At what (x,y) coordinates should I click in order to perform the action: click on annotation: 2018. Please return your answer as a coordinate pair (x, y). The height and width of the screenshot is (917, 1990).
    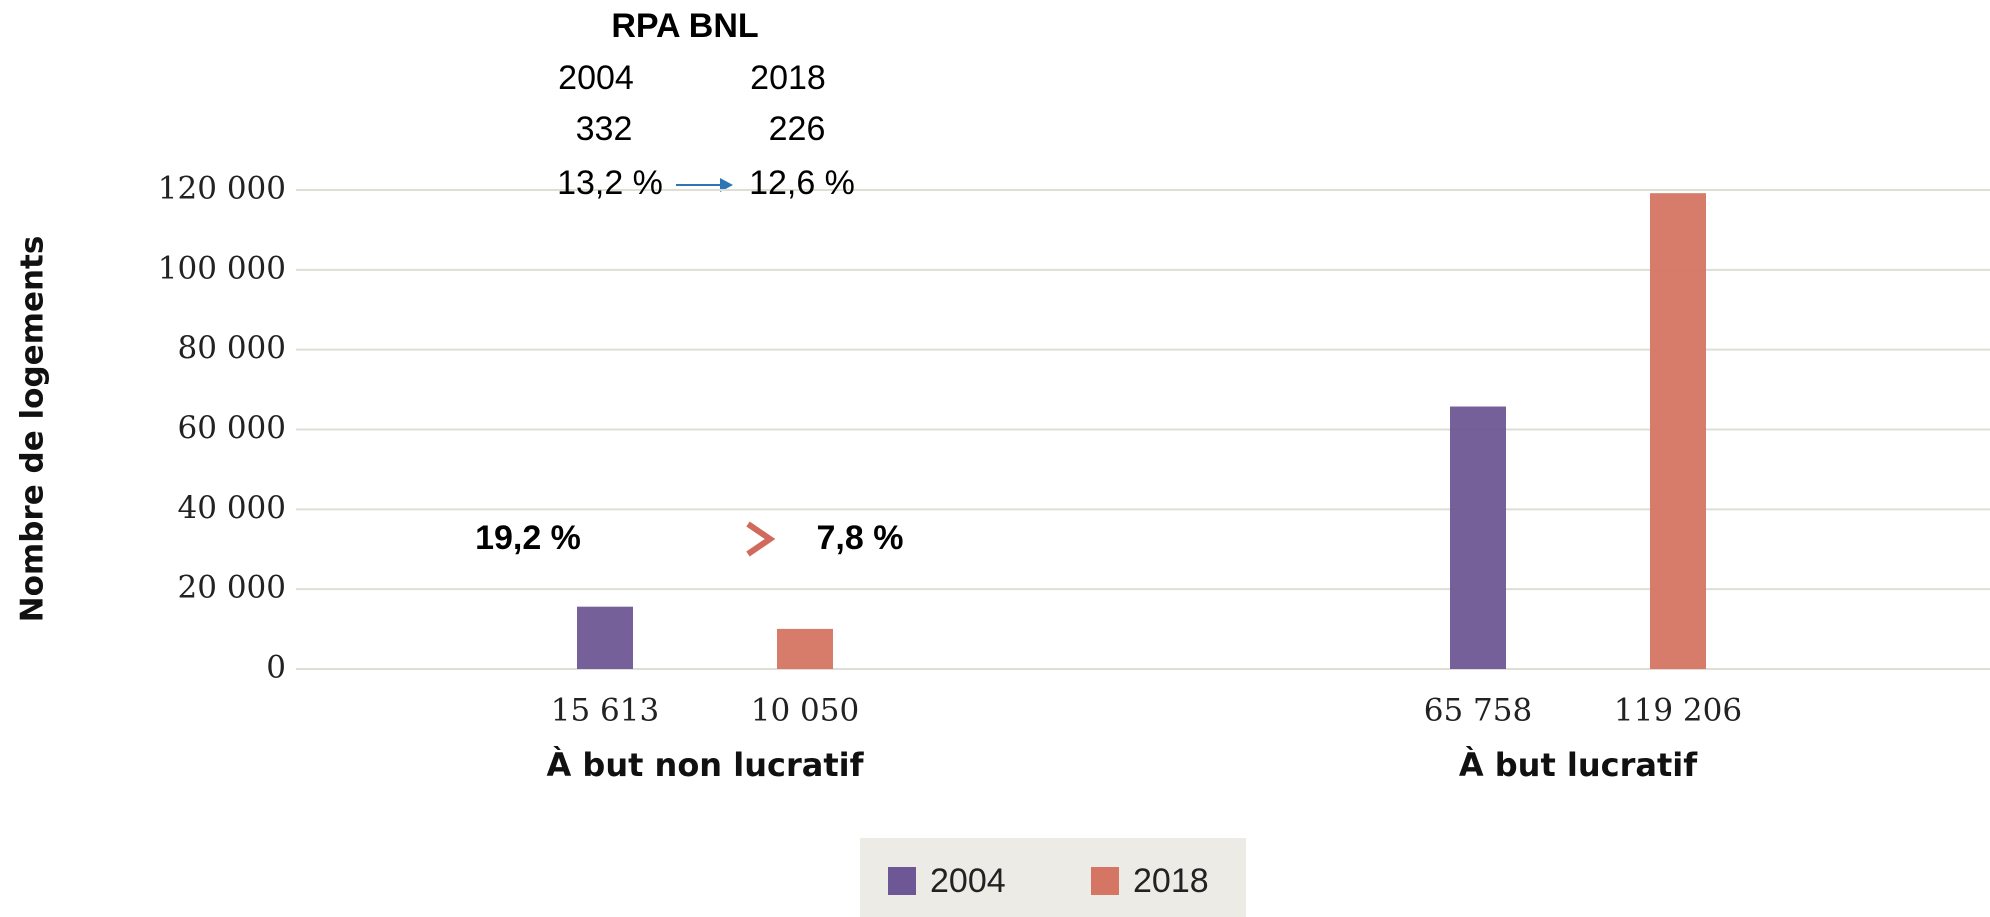
    Looking at the image, I should click on (788, 78).